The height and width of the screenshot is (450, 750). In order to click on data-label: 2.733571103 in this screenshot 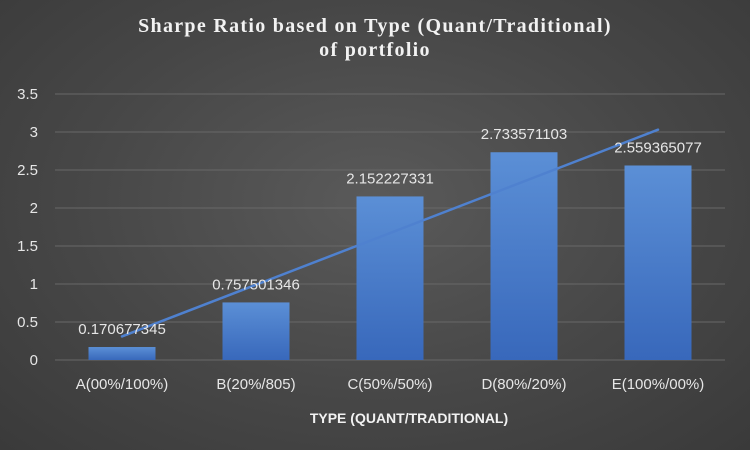, I will do `click(524, 134)`.